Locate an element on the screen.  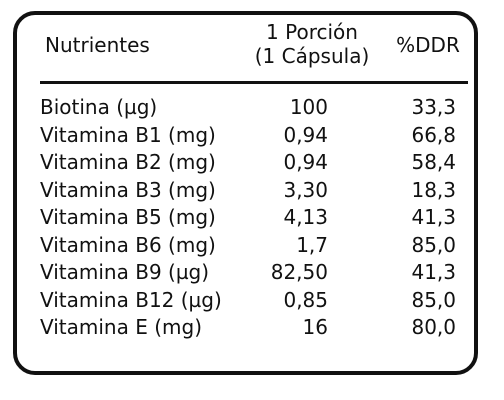
nutrient-name: Vitamina B5 (mg) is located at coordinates (128, 217).